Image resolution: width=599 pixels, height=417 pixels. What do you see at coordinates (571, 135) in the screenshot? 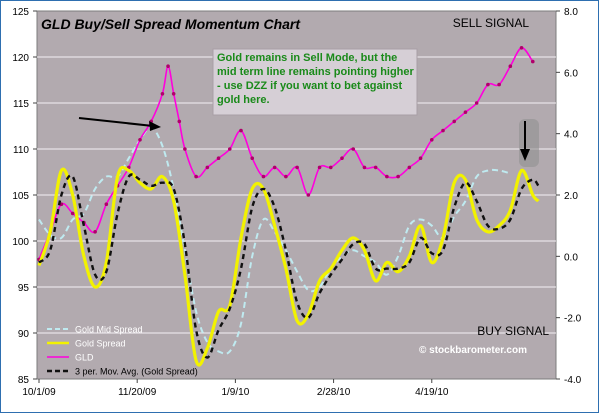
I see `right-tick-label: 4.0` at bounding box center [571, 135].